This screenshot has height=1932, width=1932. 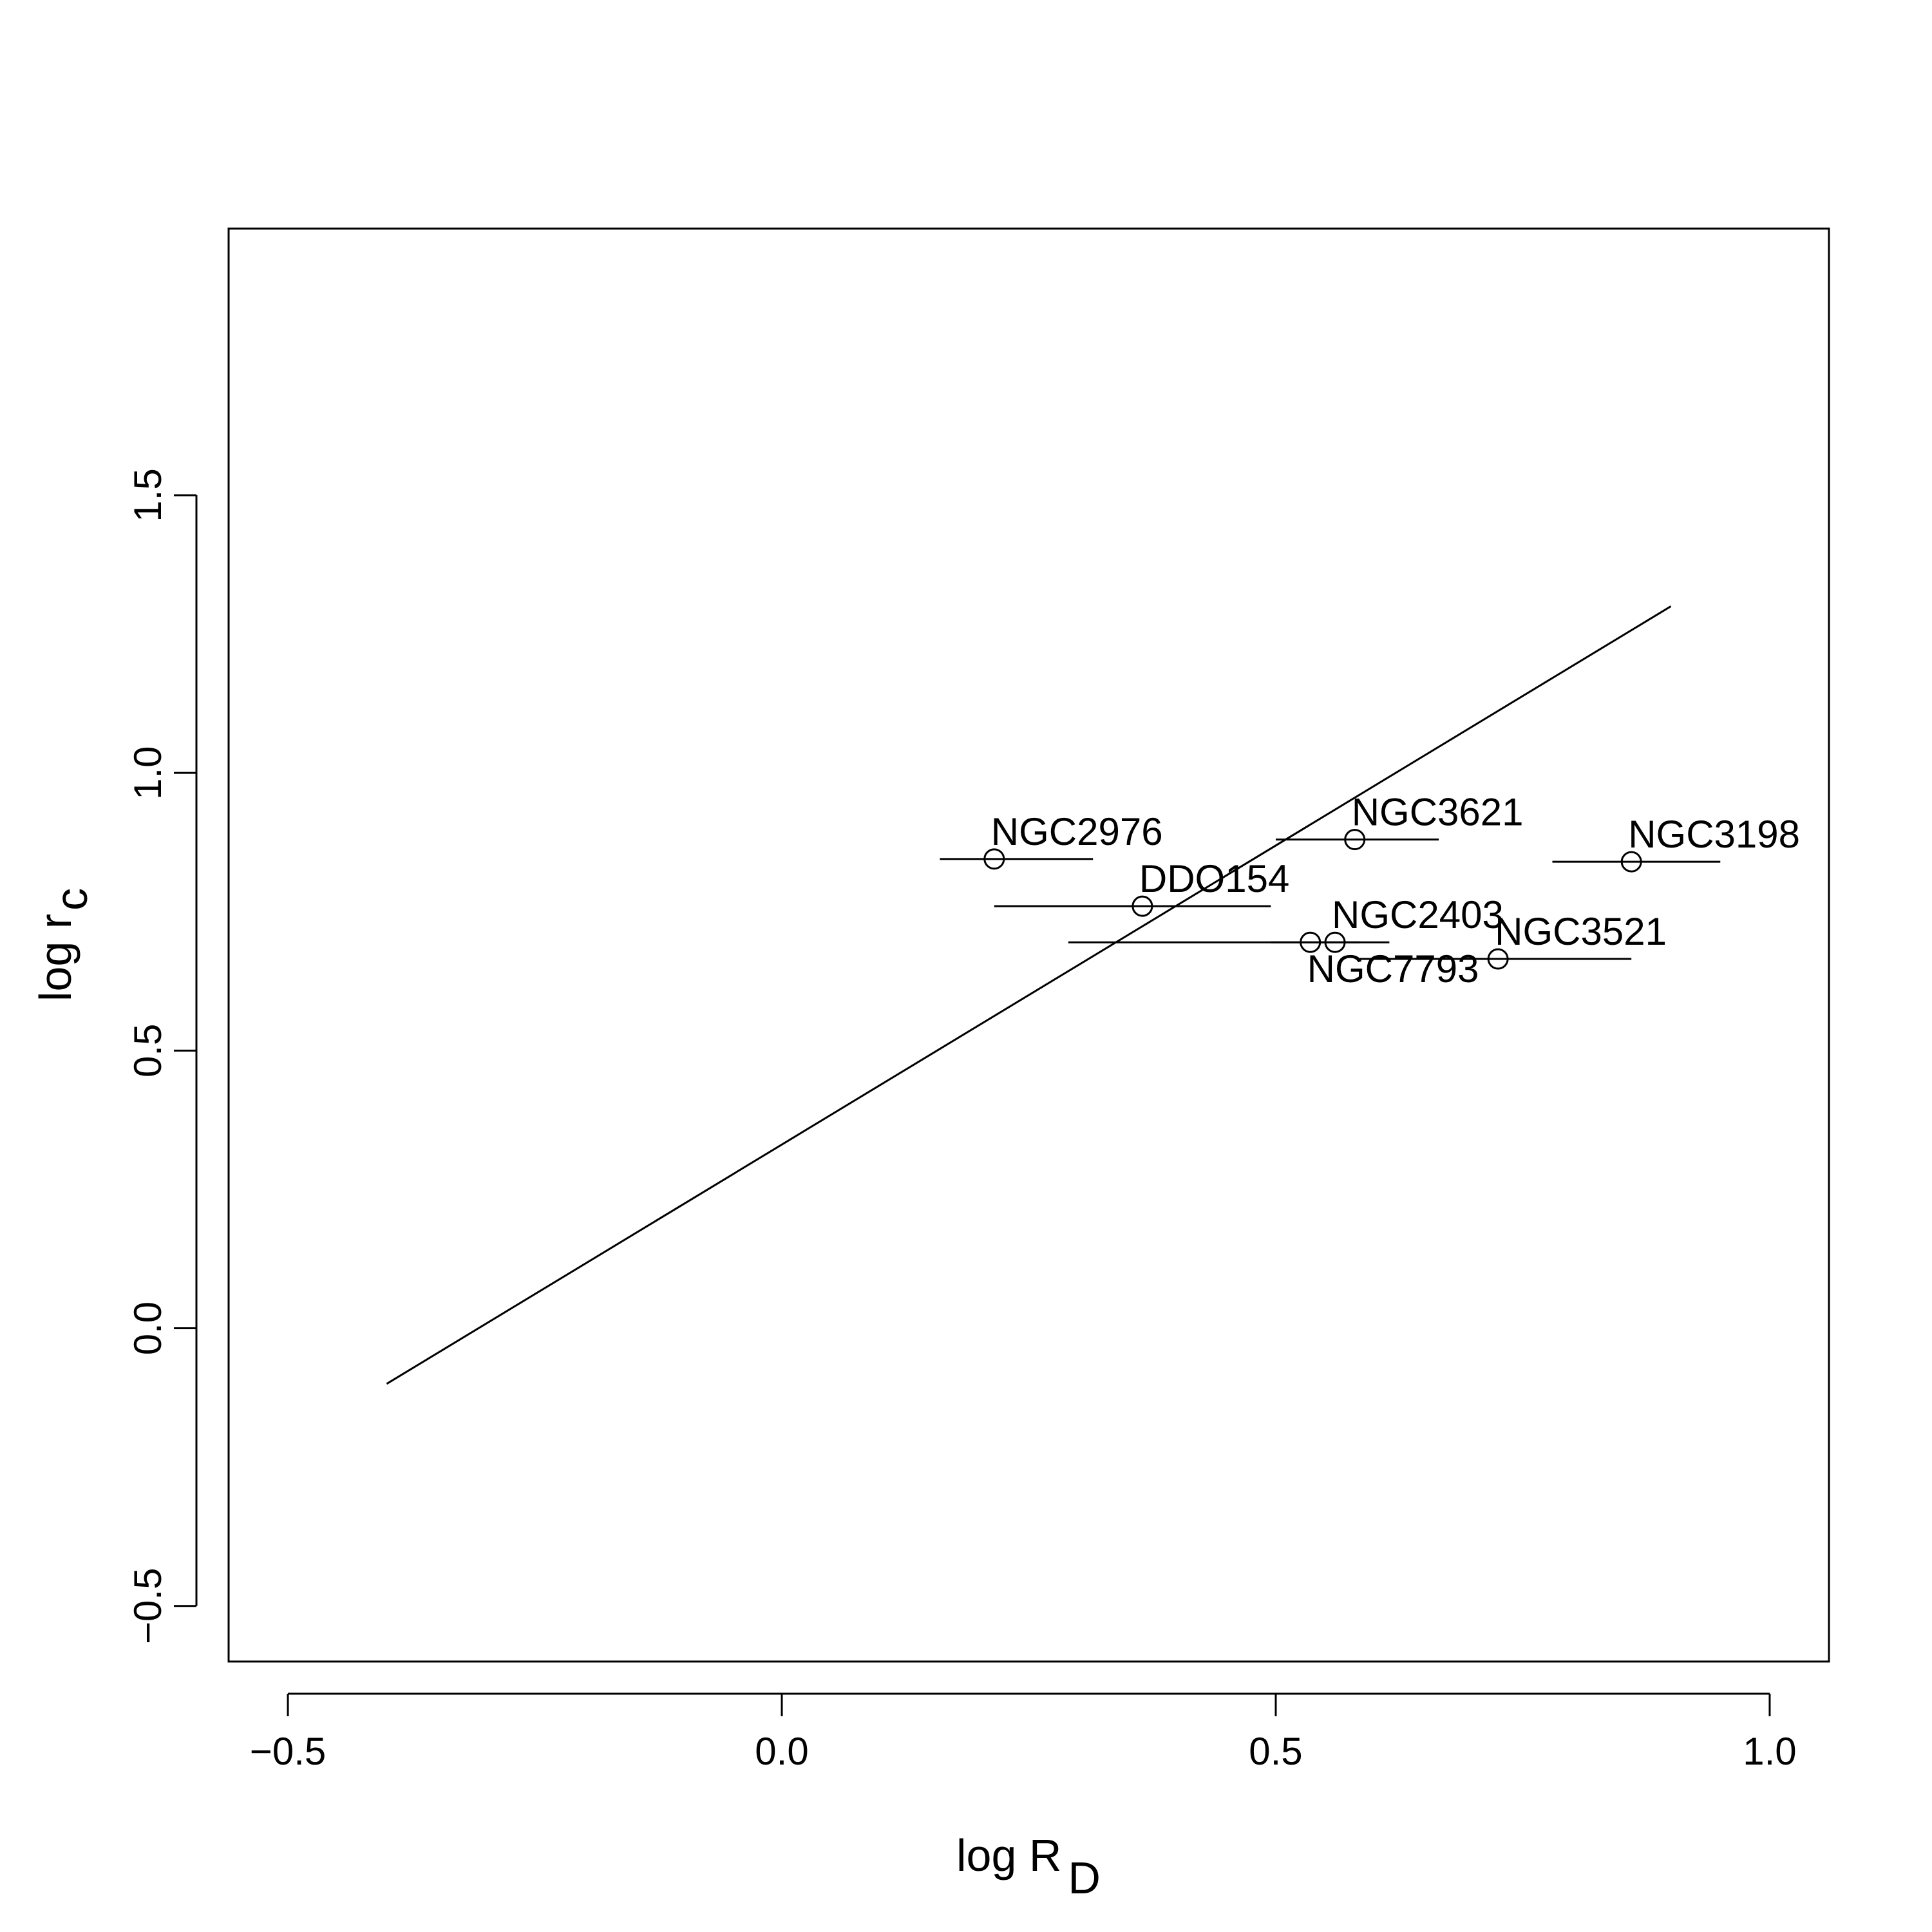 I want to click on y-axis-title-main: log r, so click(x=55, y=957).